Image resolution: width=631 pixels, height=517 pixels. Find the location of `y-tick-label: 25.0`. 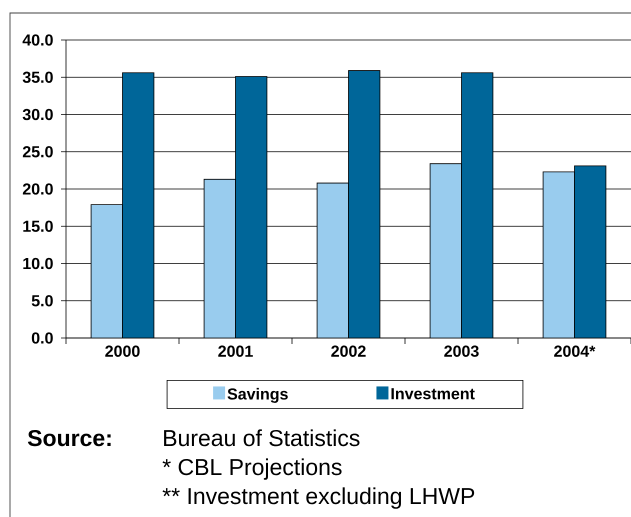

y-tick-label: 25.0 is located at coordinates (37, 152).